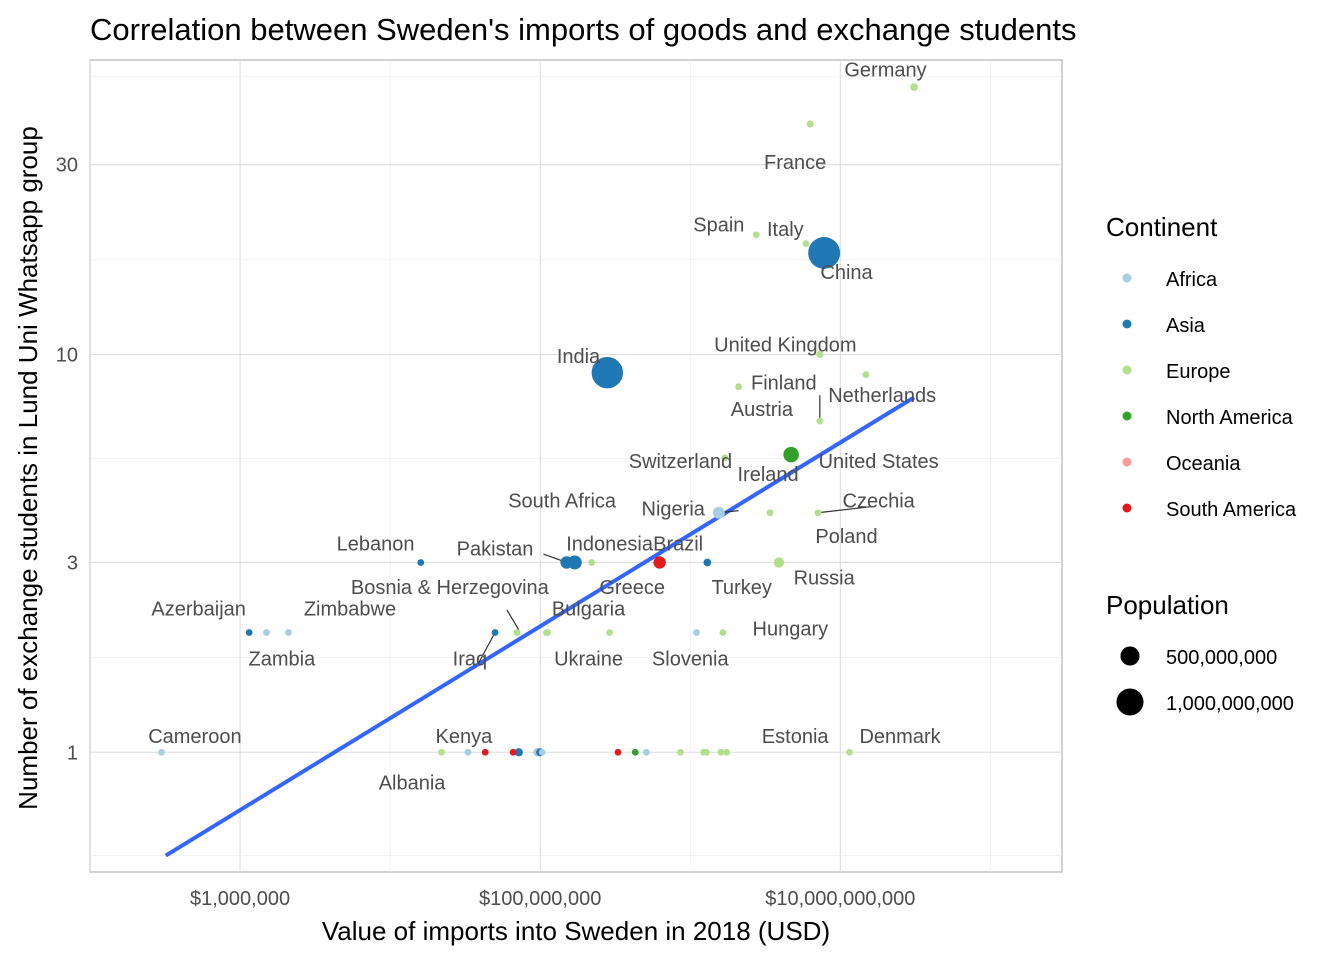  Describe the element at coordinates (879, 501) in the screenshot. I see `point-label: Czechia` at that location.